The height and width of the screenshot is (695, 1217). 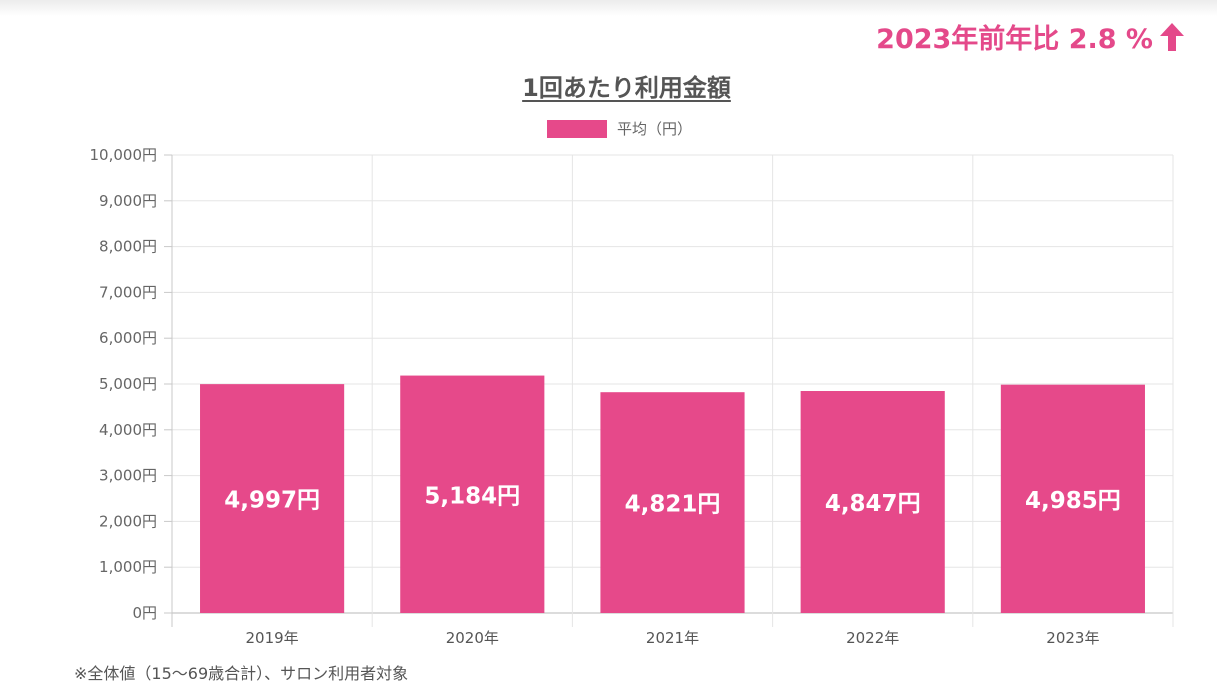 I want to click on y-tick-label: 6,000円, so click(x=128, y=338).